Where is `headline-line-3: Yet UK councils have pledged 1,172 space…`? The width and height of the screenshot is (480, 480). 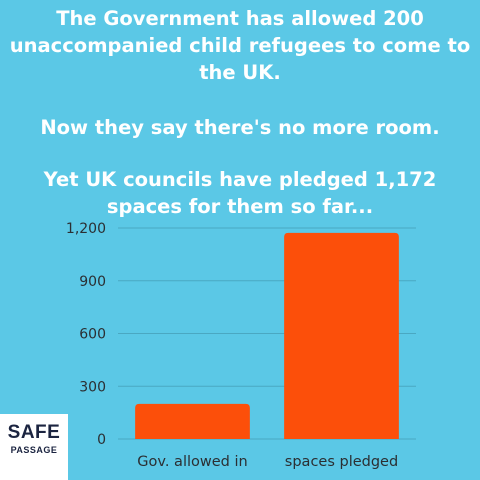
headline-line-3: Yet UK councils have pledged 1,172 space… is located at coordinates (240, 193).